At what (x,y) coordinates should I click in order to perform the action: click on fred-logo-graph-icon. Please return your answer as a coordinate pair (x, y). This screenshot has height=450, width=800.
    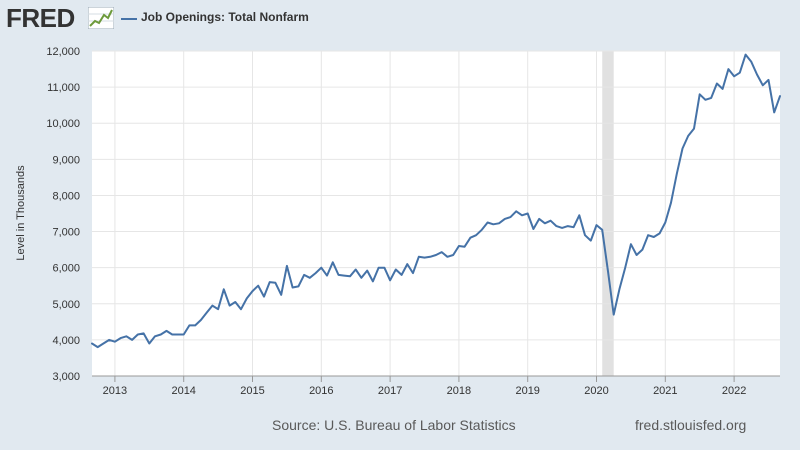
    Looking at the image, I should click on (101, 18).